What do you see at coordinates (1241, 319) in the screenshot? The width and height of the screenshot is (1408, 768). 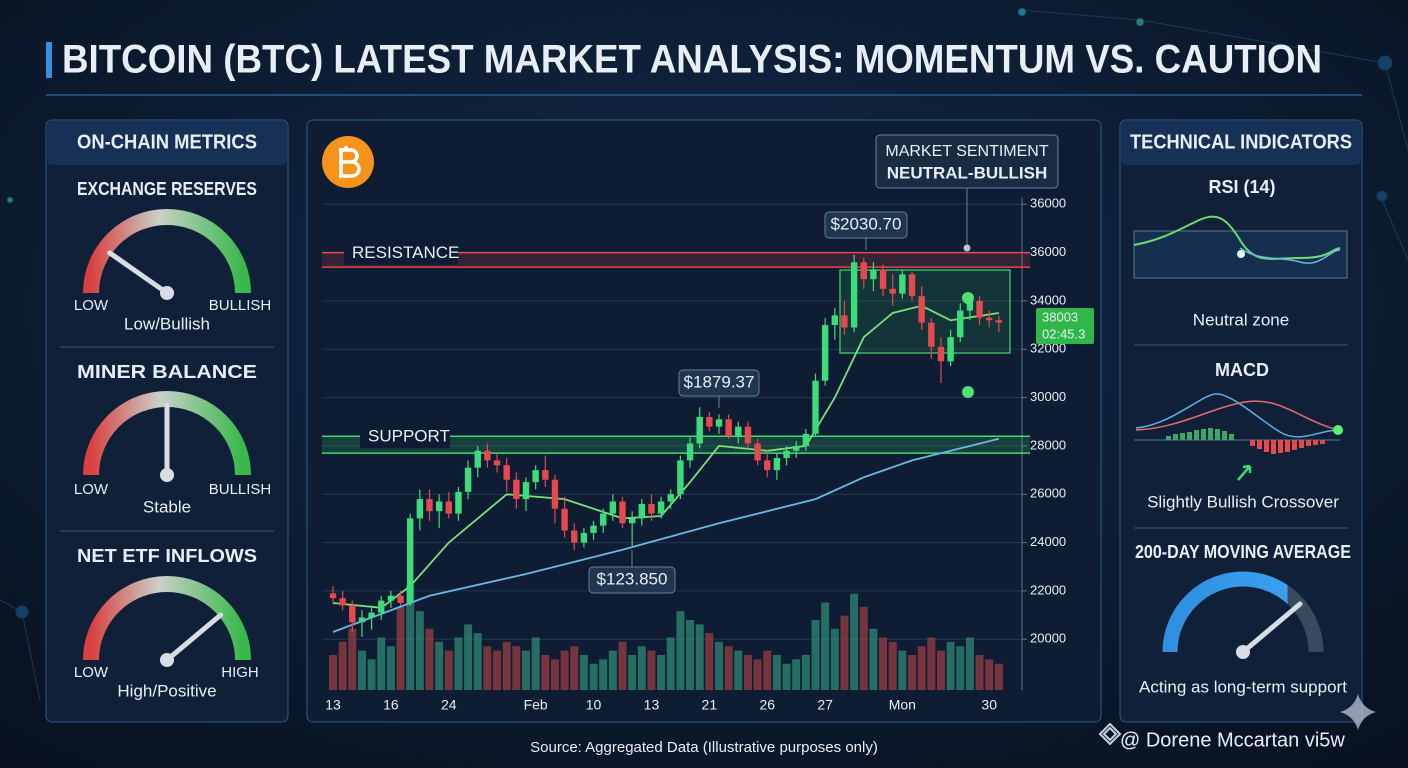 I see `section-status: Neutral zone` at bounding box center [1241, 319].